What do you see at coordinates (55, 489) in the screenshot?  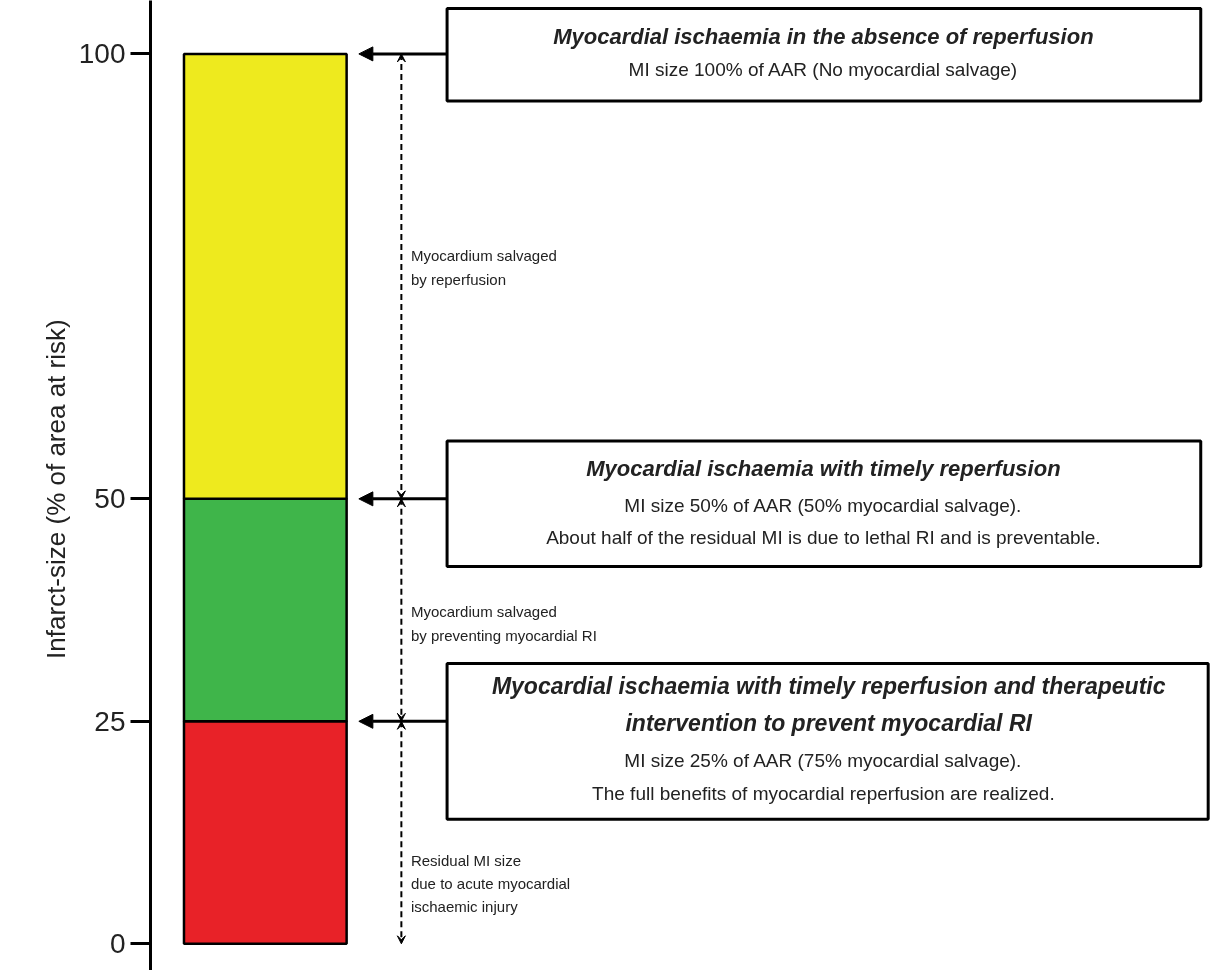 I see `y-axis-title: Infarct-size (% of area at risk)` at bounding box center [55, 489].